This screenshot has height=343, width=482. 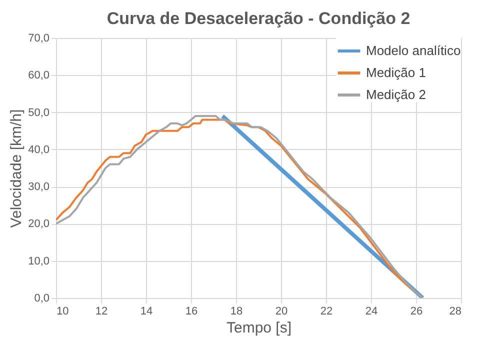 I want to click on x-tick-label: 16, so click(x=191, y=312).